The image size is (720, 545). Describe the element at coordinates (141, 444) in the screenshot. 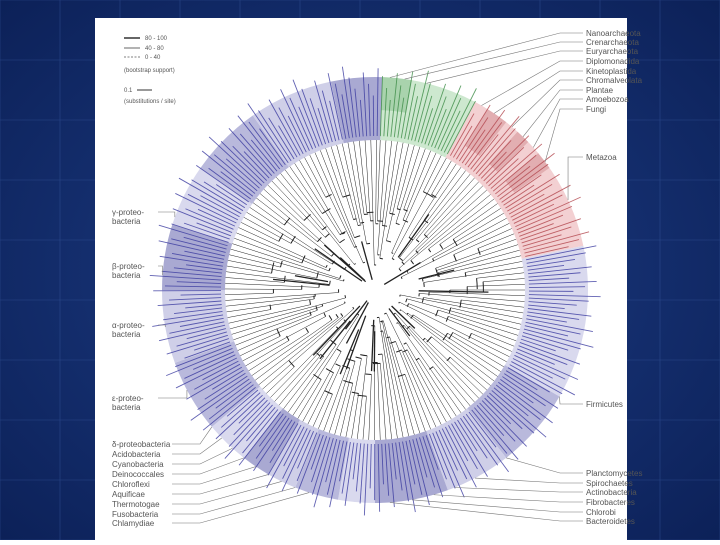

I see `group-label: δ-proteobacteria` at that location.